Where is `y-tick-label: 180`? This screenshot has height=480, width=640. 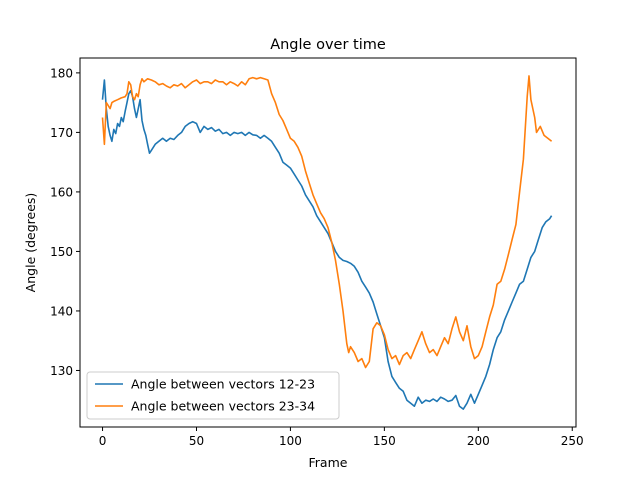 y-tick-label: 180 is located at coordinates (61, 73).